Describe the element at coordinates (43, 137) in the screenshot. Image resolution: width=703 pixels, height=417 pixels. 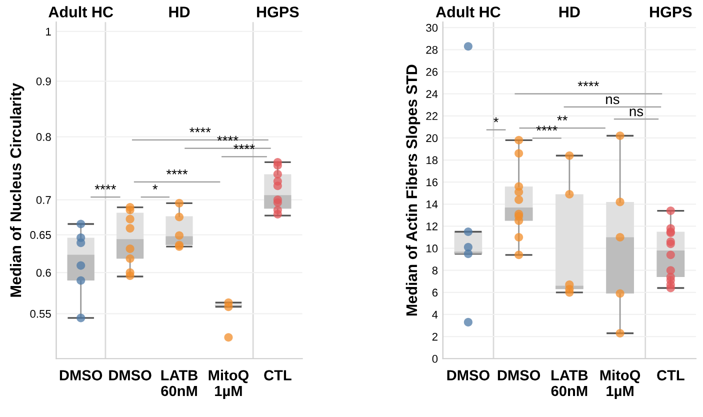
I see `y-tick-label: 0.8` at that location.